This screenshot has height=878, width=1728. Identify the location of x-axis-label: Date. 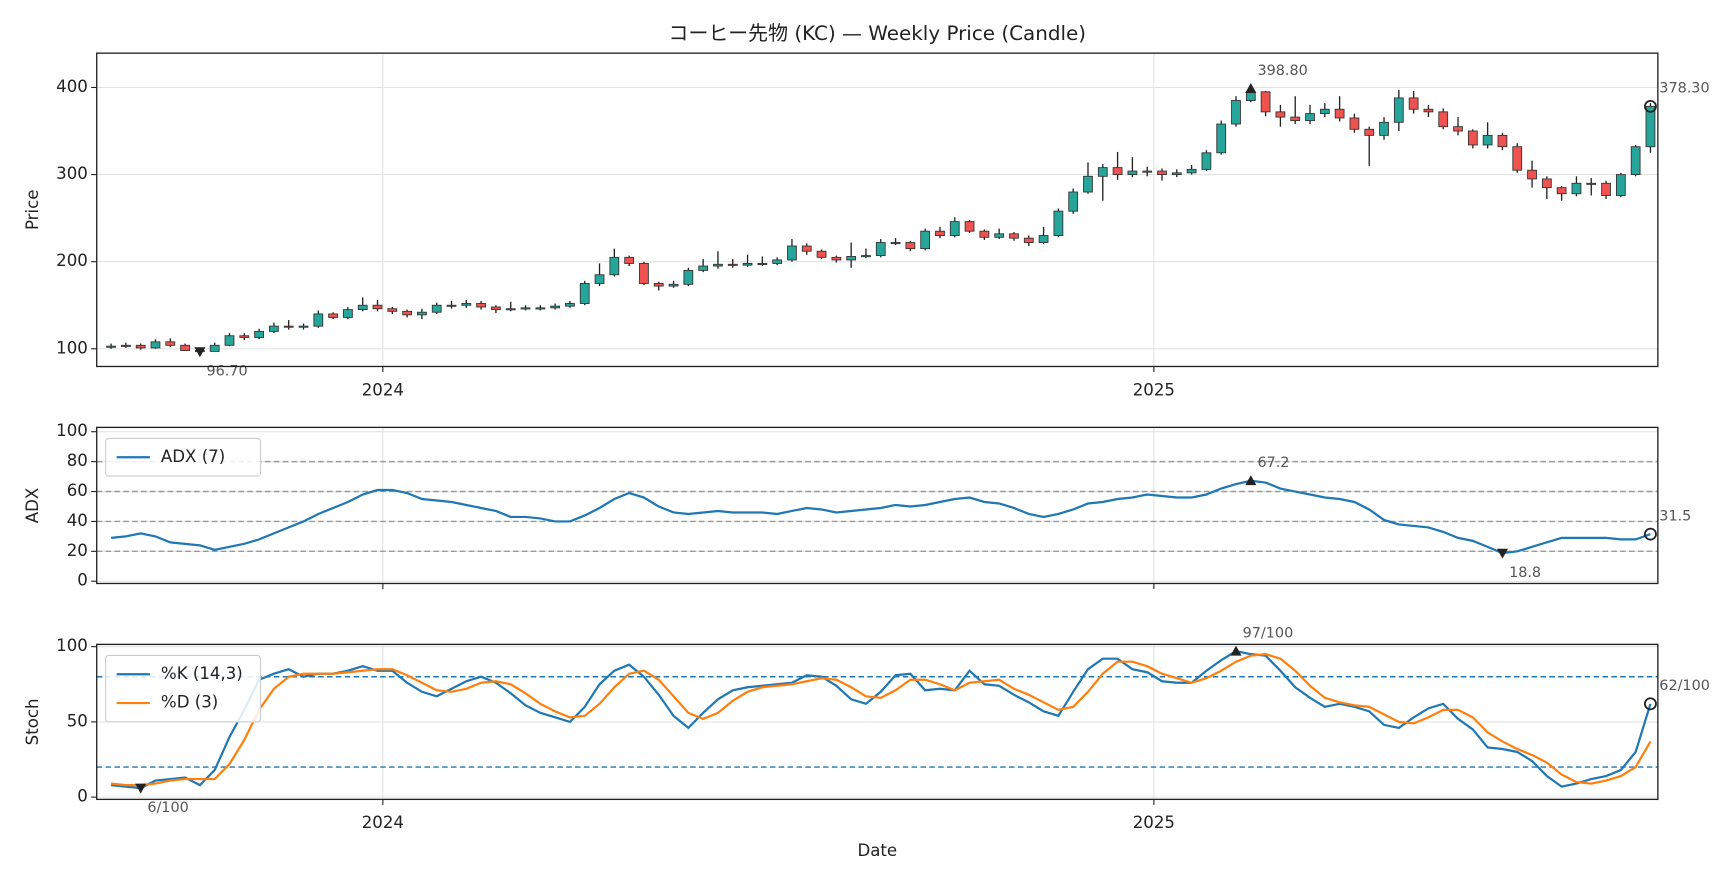
(877, 850).